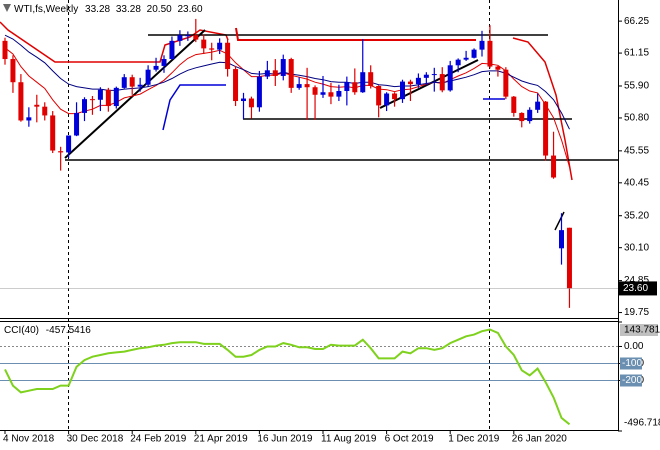 This screenshot has width=660, height=450. Describe the element at coordinates (636, 118) in the screenshot. I see `y-tick-label: 50.80` at that location.